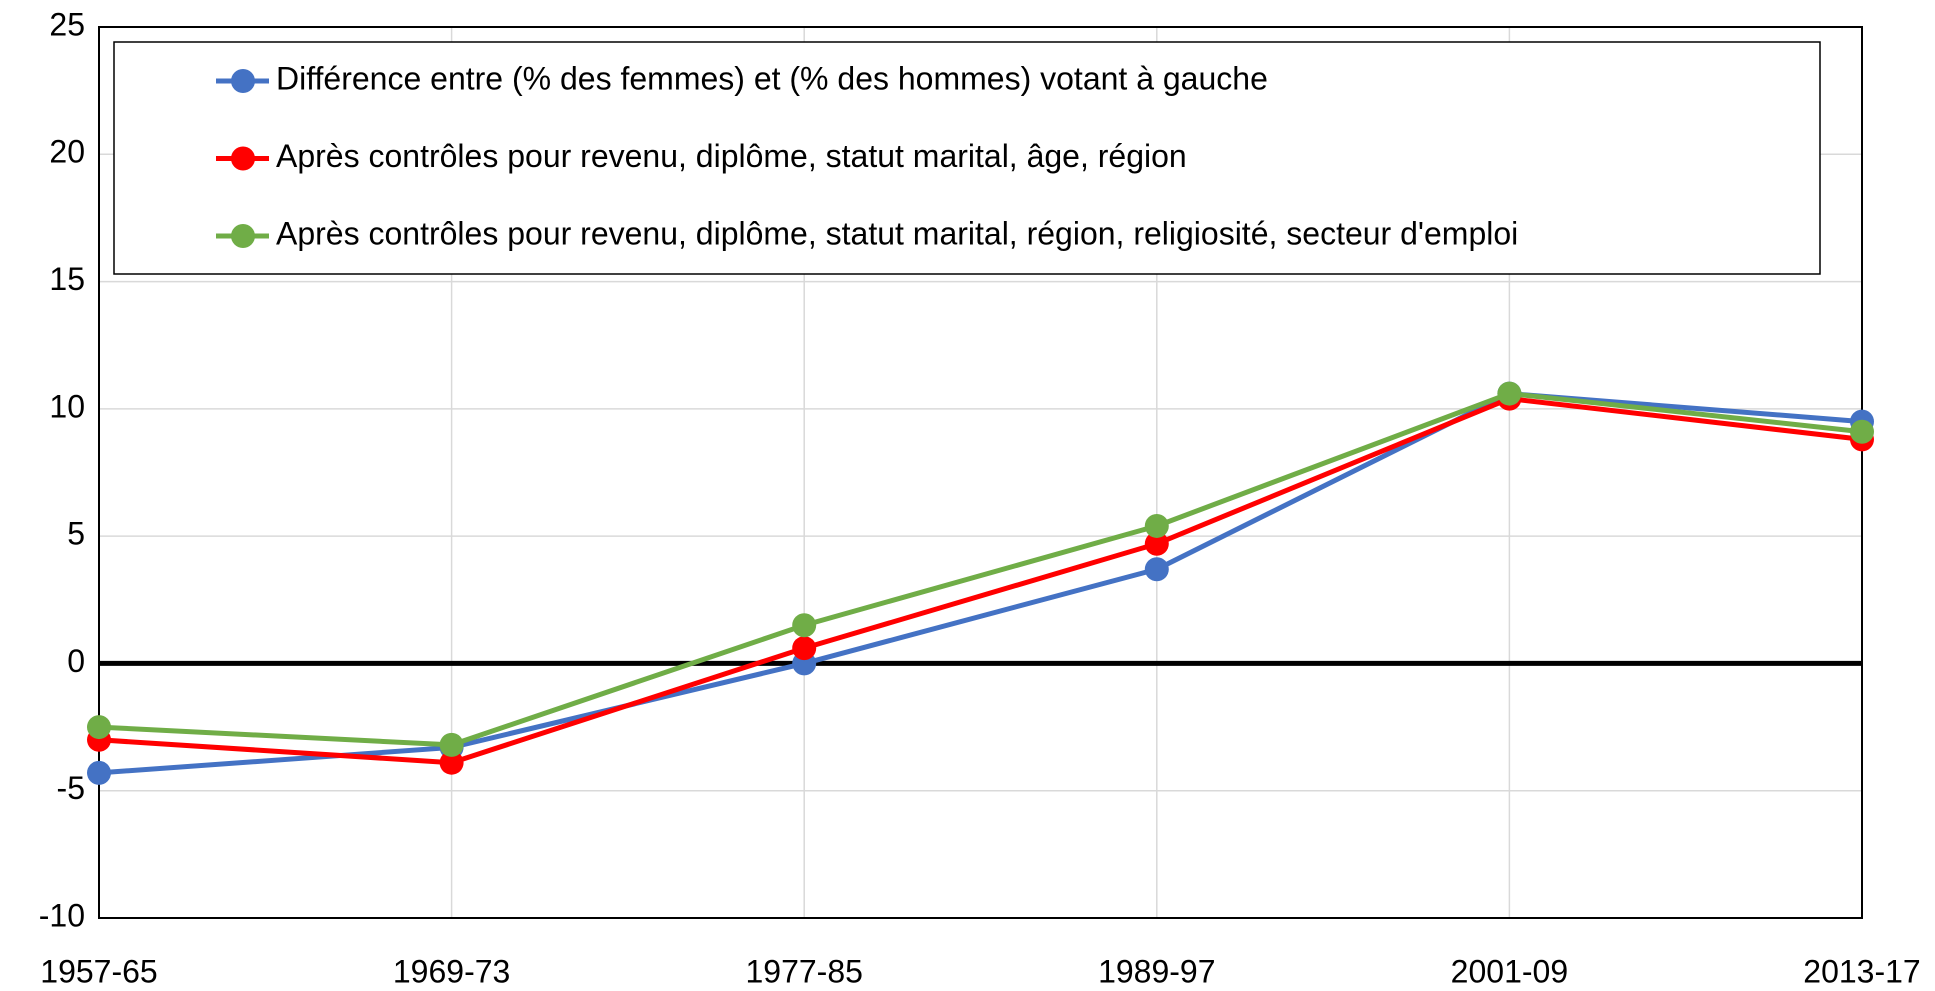 The image size is (1935, 991). I want to click on y-tick-label: 0, so click(76, 661).